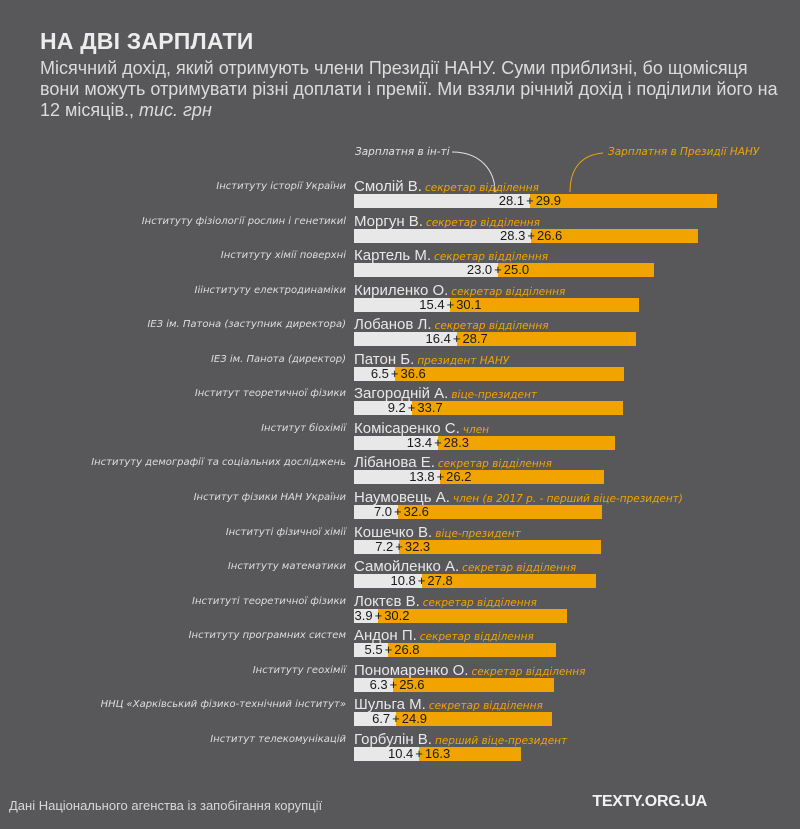 This screenshot has height=829, width=800. What do you see at coordinates (451, 323) in the screenshot?
I see `person-label: Лобанов Л. секретар відділення` at bounding box center [451, 323].